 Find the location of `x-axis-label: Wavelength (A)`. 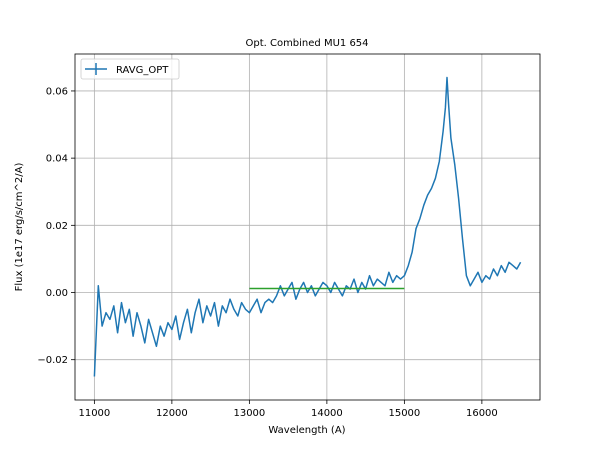

x-axis-label: Wavelength (A) is located at coordinates (306, 430).